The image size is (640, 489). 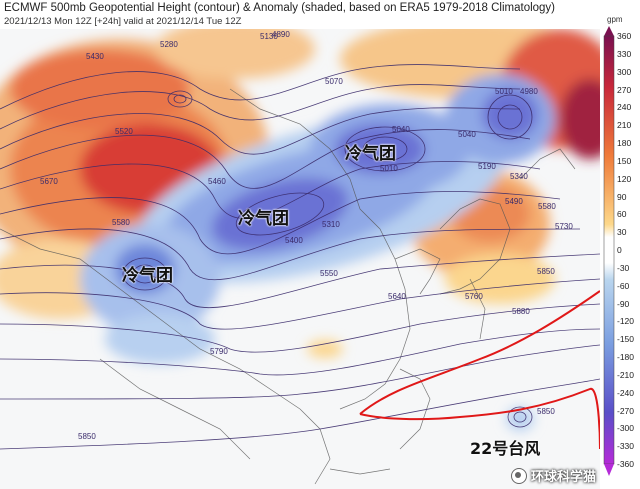 I want to click on watermark: 环球科学猫, so click(x=553, y=475).